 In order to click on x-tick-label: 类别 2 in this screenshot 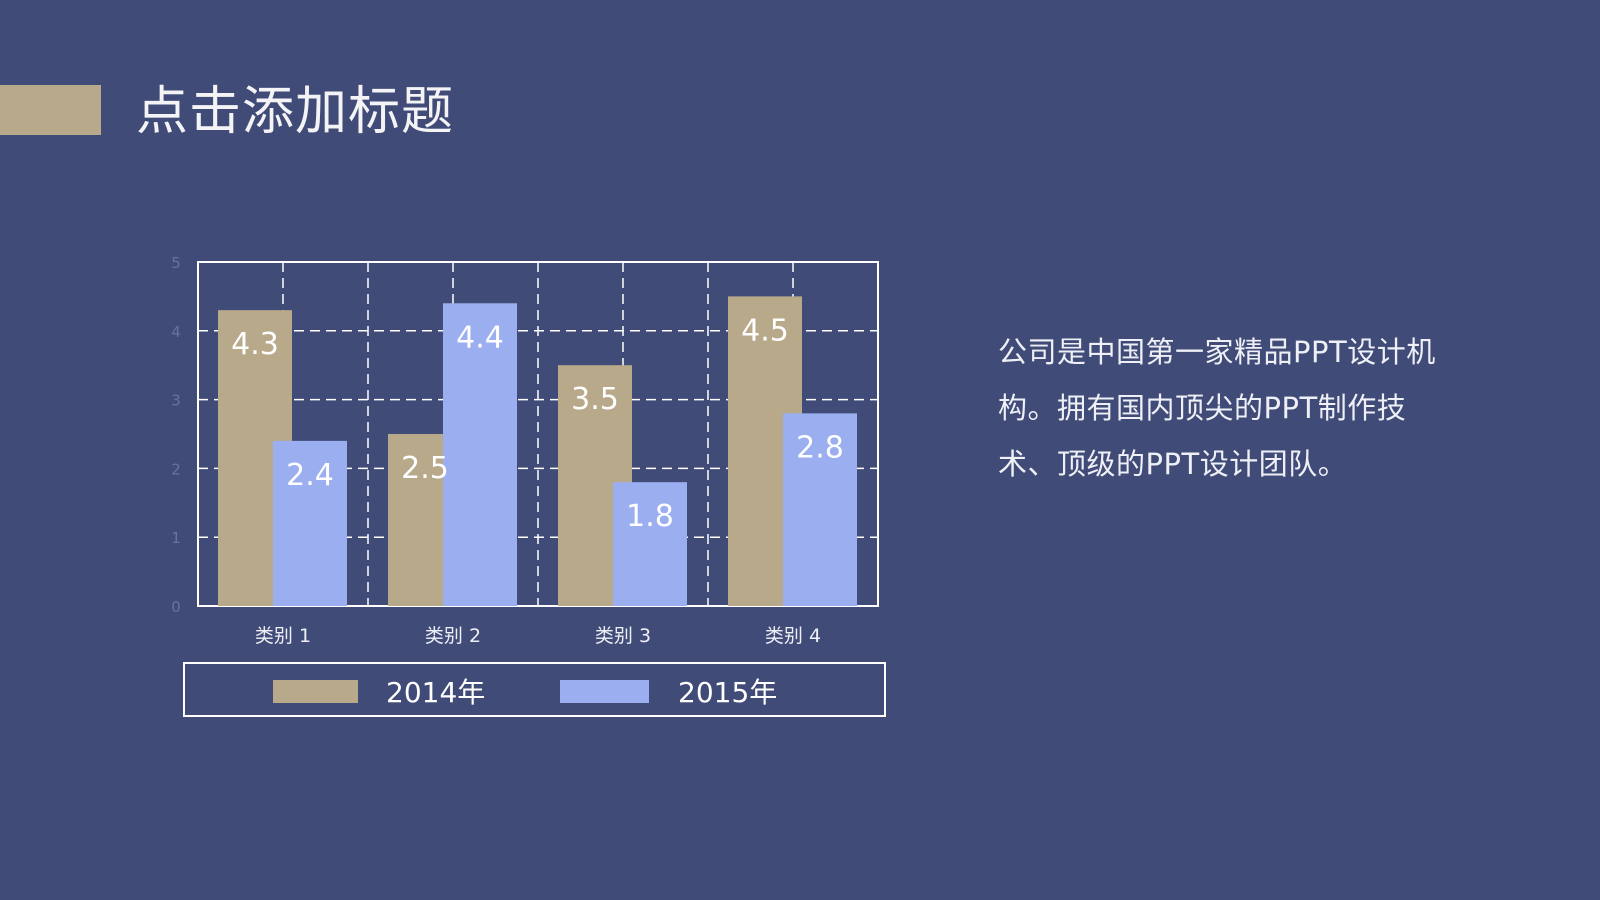, I will do `click(453, 636)`.